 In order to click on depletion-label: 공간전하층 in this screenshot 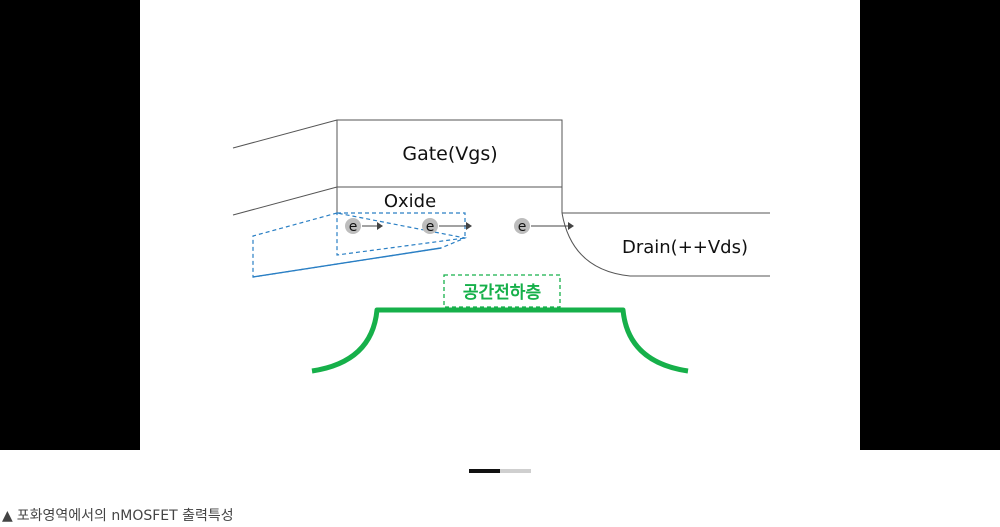, I will do `click(502, 293)`.